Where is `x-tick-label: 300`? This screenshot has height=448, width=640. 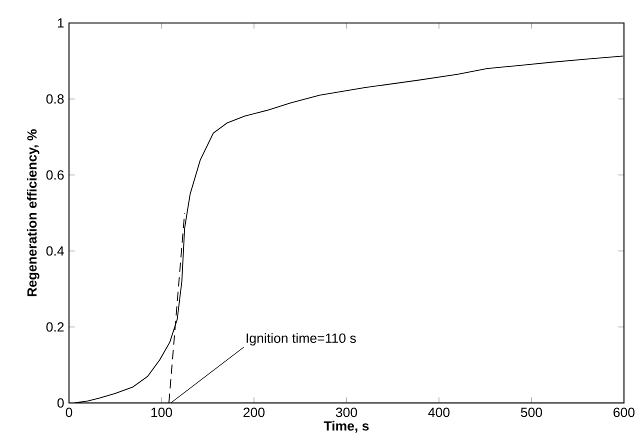 x-tick-label: 300 is located at coordinates (347, 413).